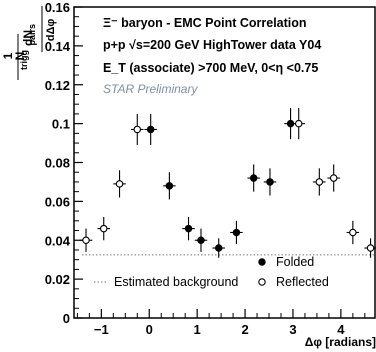  What do you see at coordinates (51, 30) in the screenshot?
I see `y-axis-label-ddphi: dΔφ` at bounding box center [51, 30].